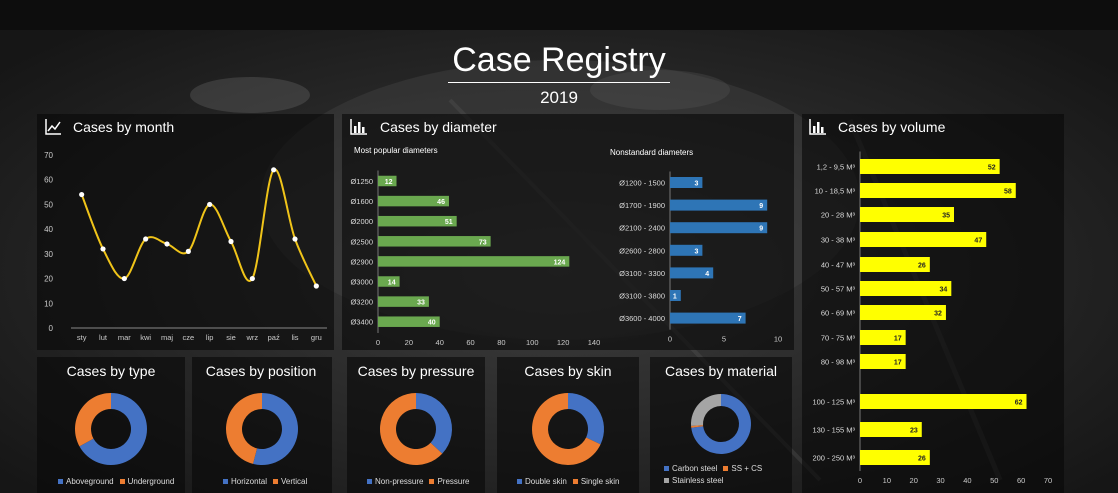 The image size is (1118, 493). I want to click on category-label: Ø2500, so click(361, 241).